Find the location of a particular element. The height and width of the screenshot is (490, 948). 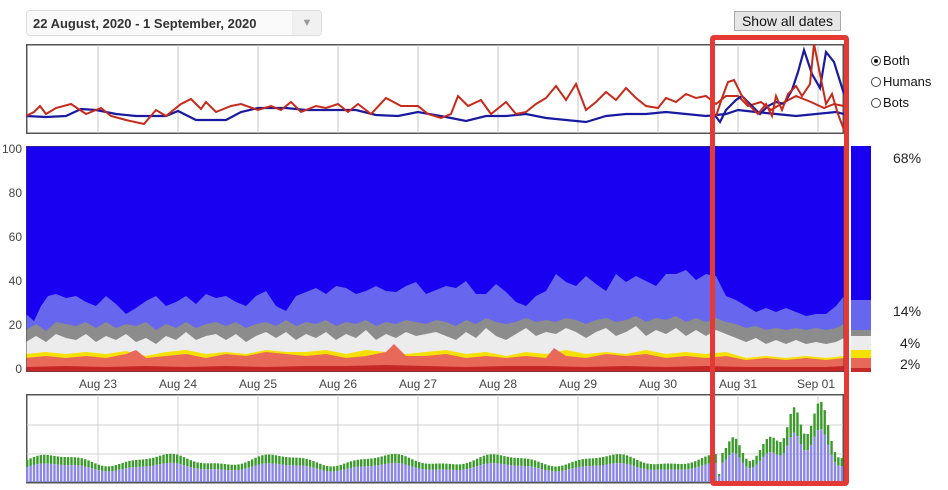

x-tick-aug24: Aug 24 is located at coordinates (178, 384).